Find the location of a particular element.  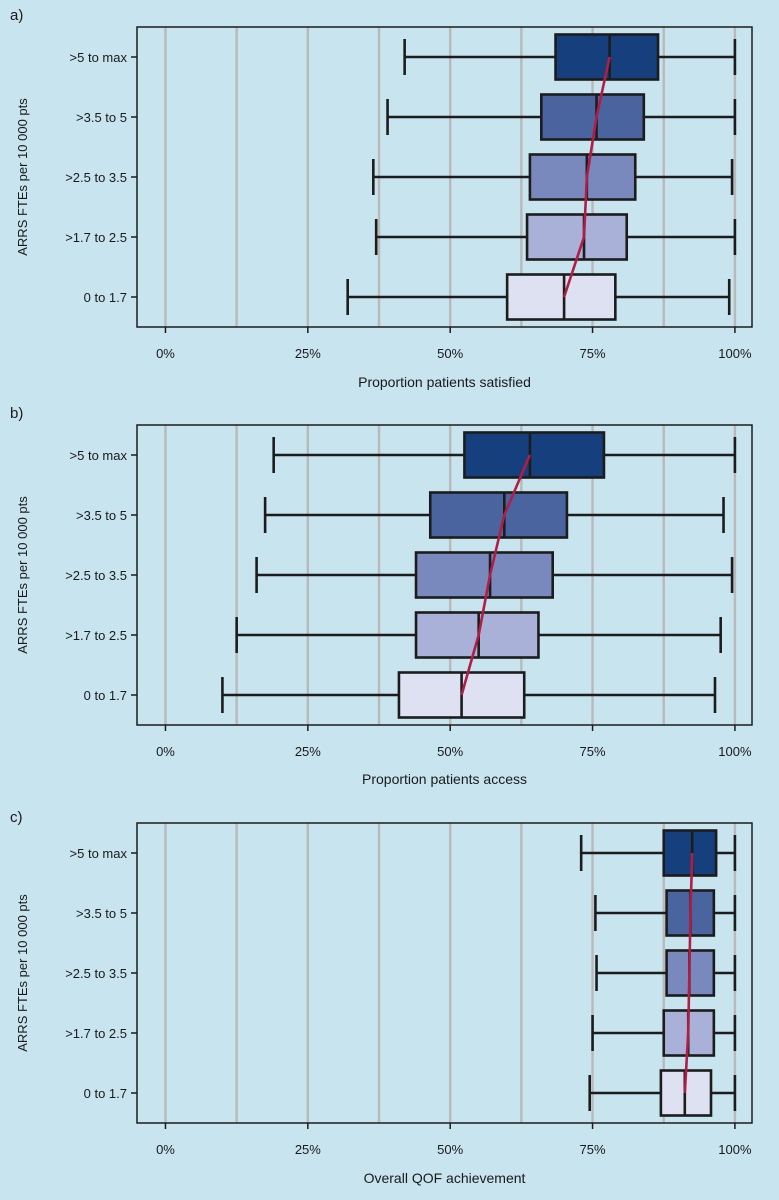

x-axis-title: Overall QOF achievement is located at coordinates (445, 1178).